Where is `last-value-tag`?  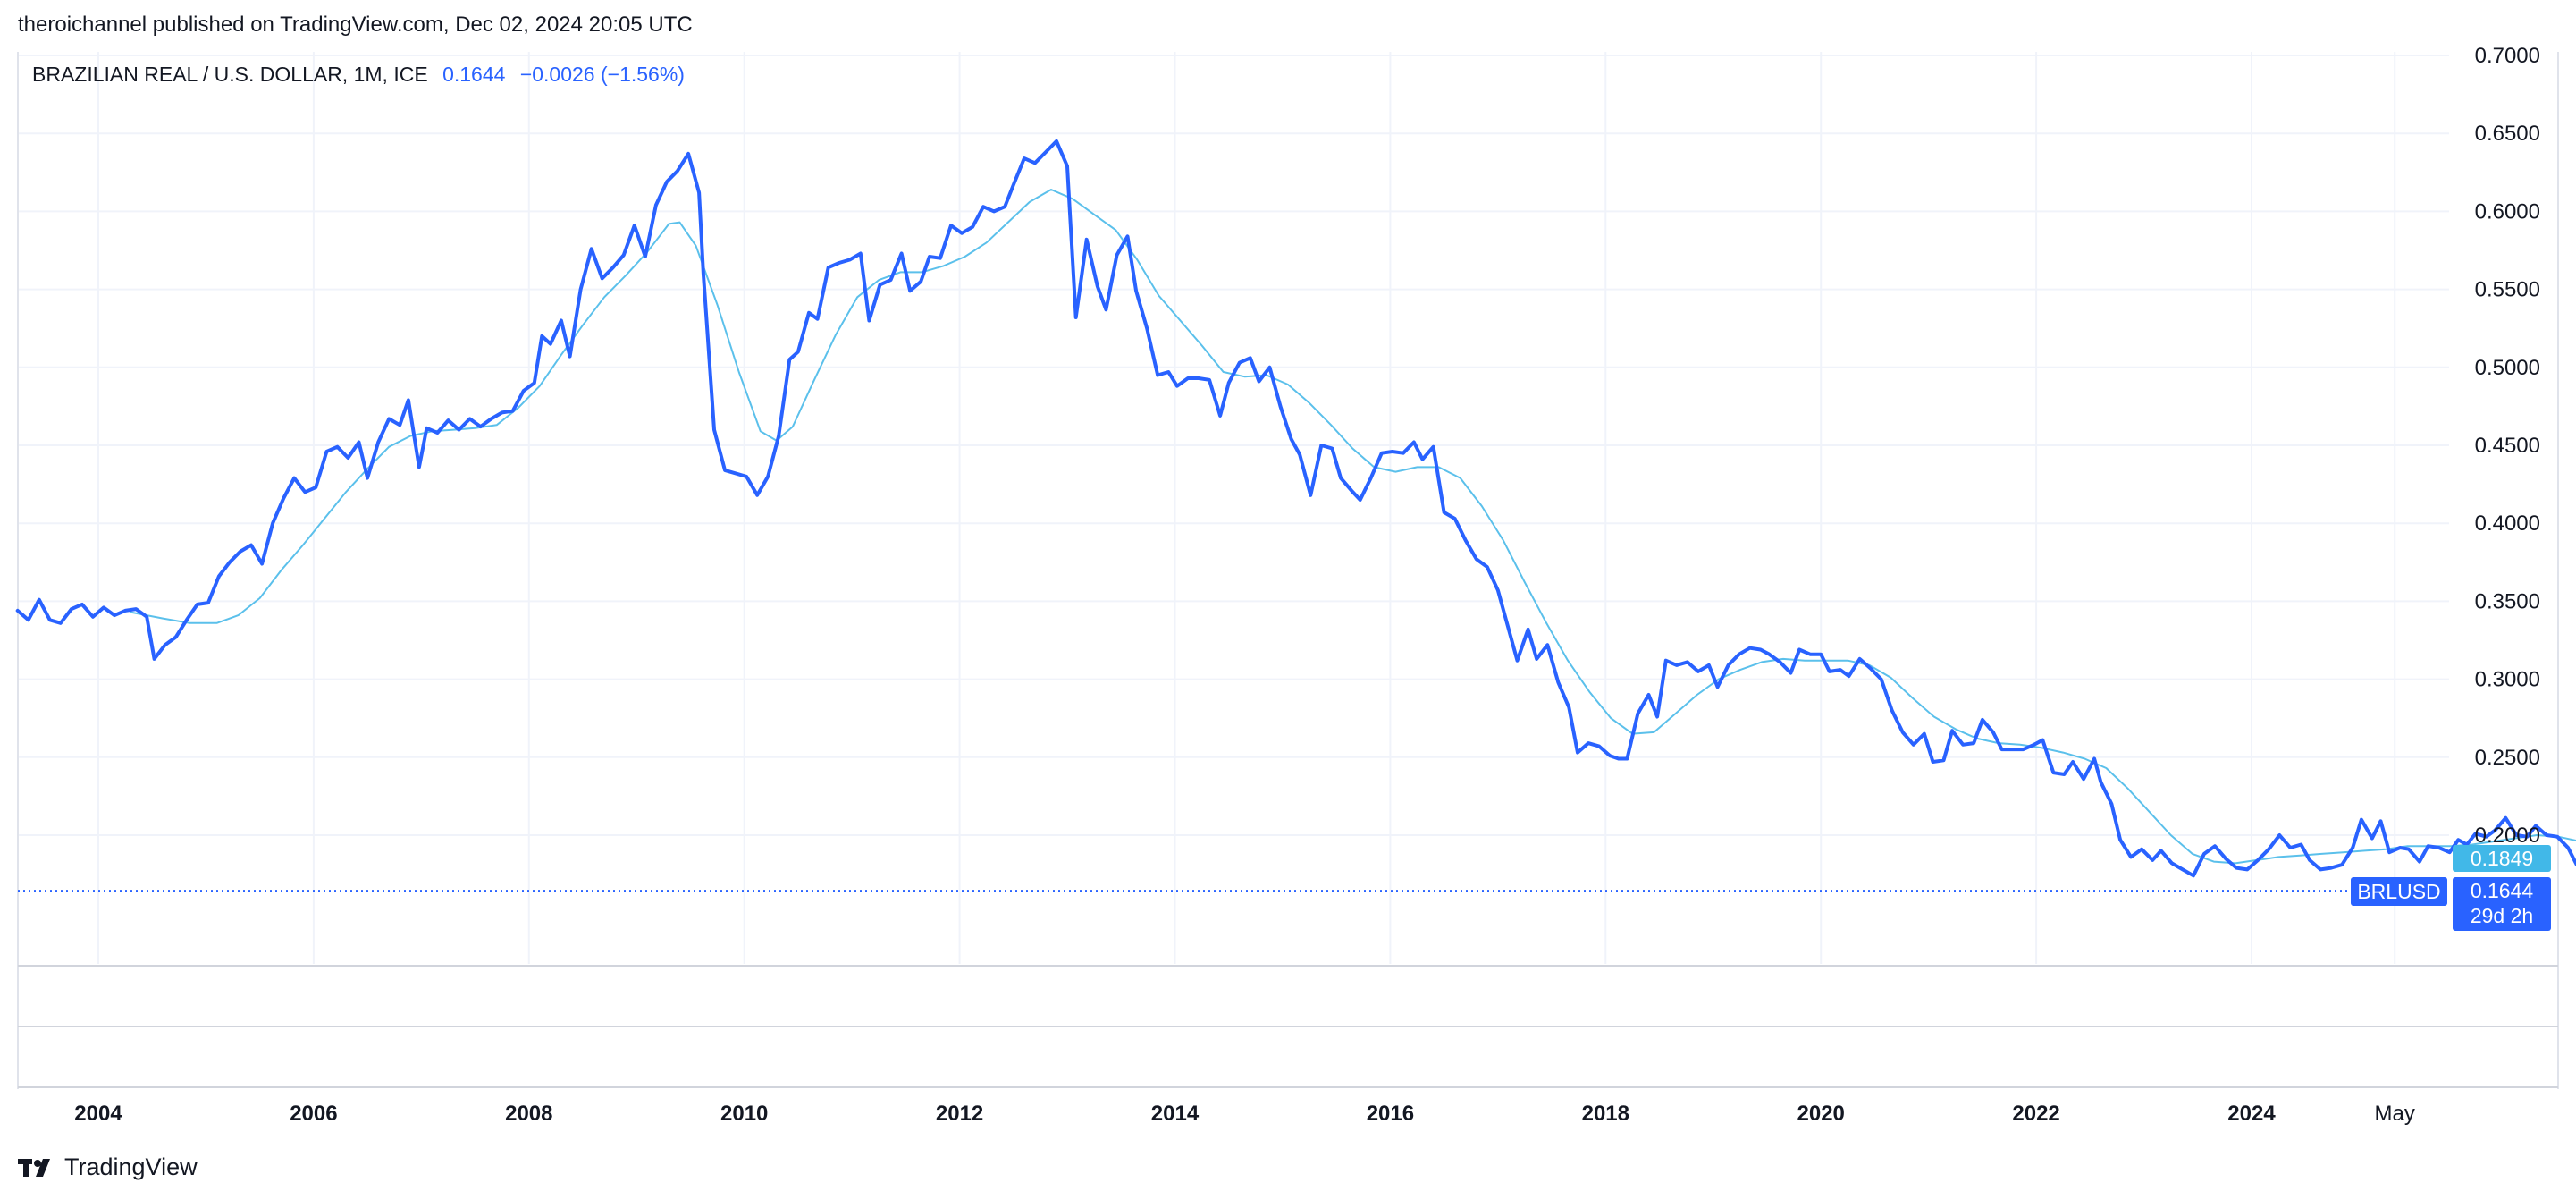 last-value-tag is located at coordinates (2502, 904).